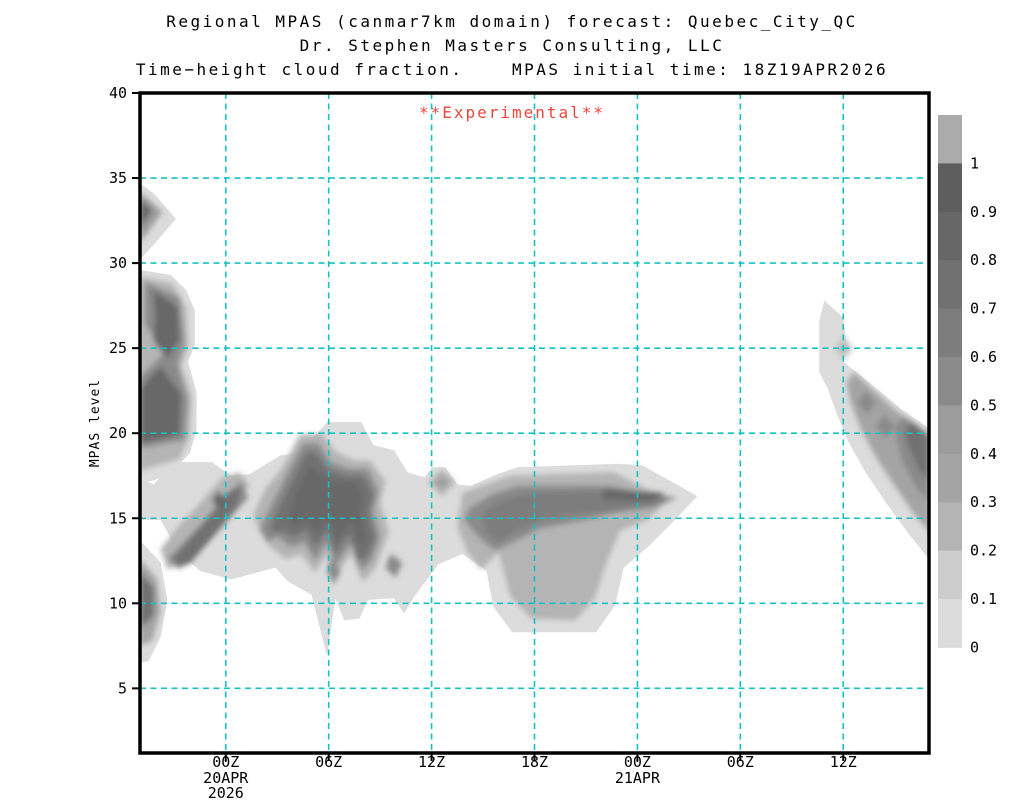 This screenshot has height=800, width=1024. Describe the element at coordinates (983, 502) in the screenshot. I see `colorbar-label: 0.3` at that location.